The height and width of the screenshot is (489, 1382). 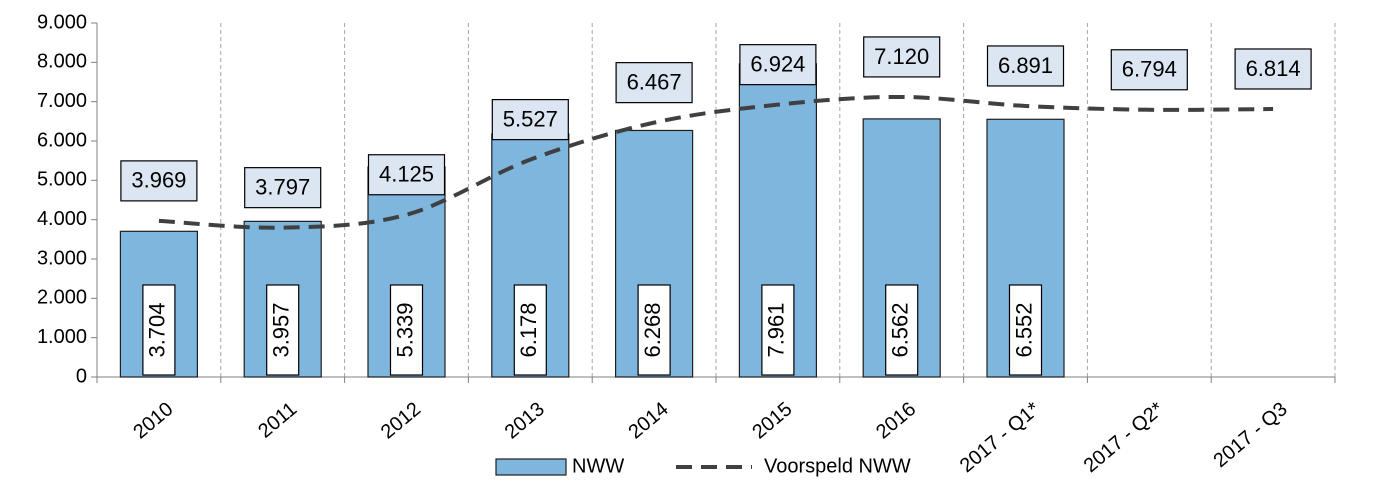 What do you see at coordinates (772, 420) in the screenshot?
I see `x-tick-label: 2015` at bounding box center [772, 420].